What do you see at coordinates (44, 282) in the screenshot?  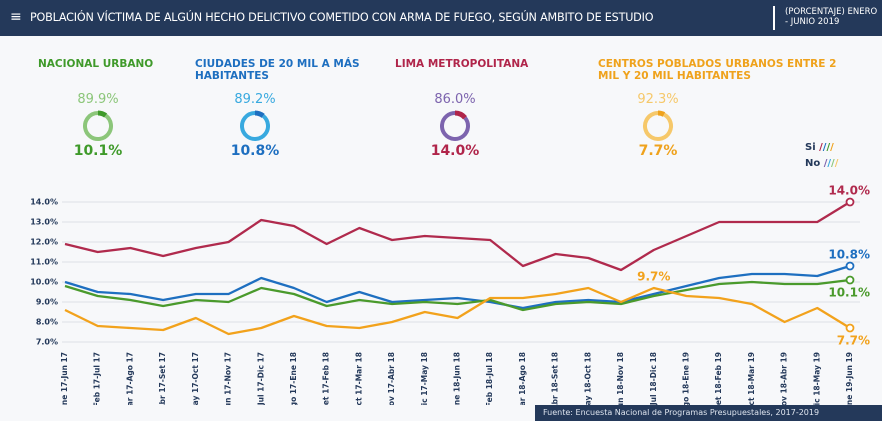 I see `y-tick-label: 10.0%` at bounding box center [44, 282].